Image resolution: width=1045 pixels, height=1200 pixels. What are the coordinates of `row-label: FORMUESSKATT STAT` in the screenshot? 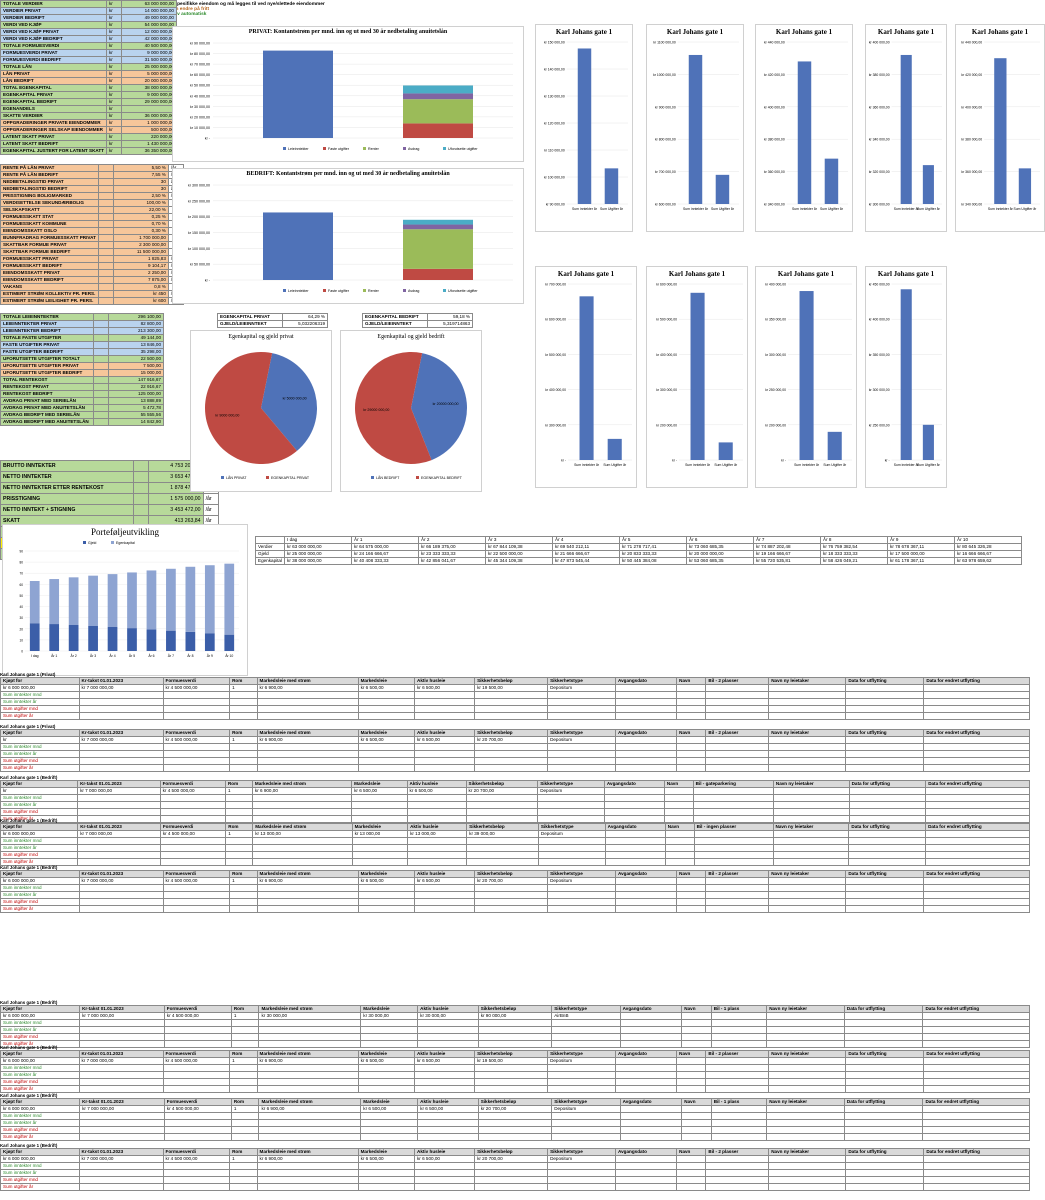 It's located at (49, 217).